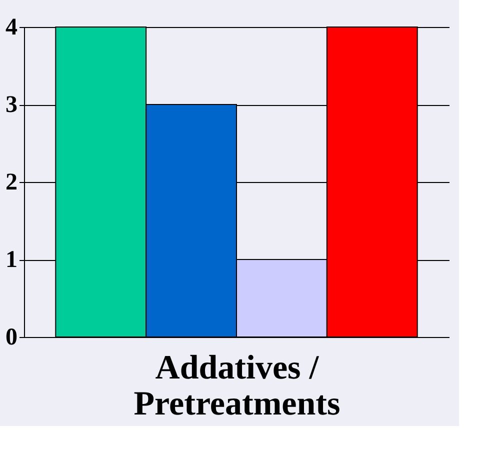  Describe the element at coordinates (12, 27) in the screenshot. I see `y-tick-label: 4` at that location.